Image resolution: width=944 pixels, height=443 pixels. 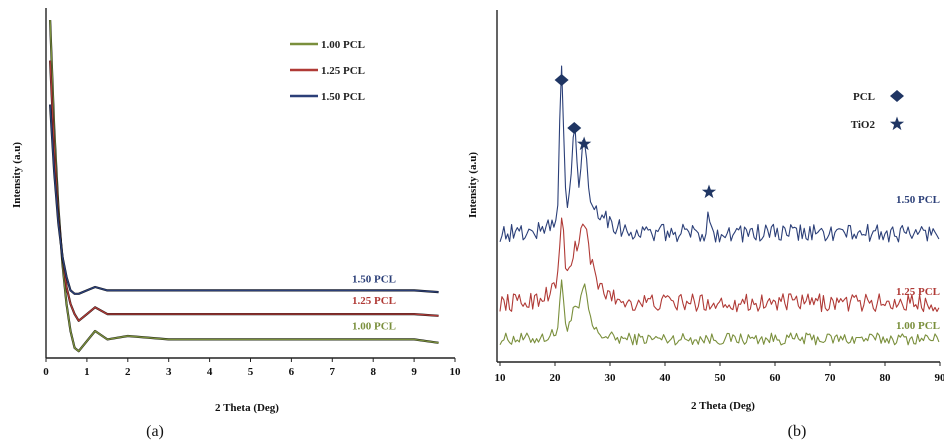 What do you see at coordinates (886, 378) in the screenshot?
I see `panel-b-x-tick-label: 80` at bounding box center [886, 378].